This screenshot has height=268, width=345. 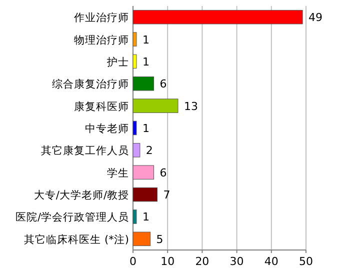 I want to click on x-tick-label: 10, so click(x=167, y=261).